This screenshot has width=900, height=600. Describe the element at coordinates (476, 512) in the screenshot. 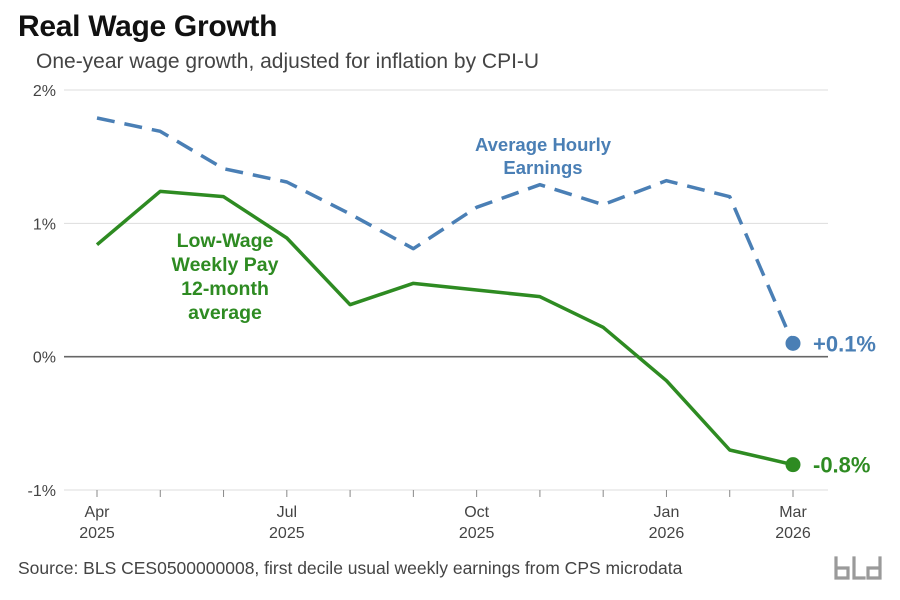

I see `x-tick-label: Oct` at that location.